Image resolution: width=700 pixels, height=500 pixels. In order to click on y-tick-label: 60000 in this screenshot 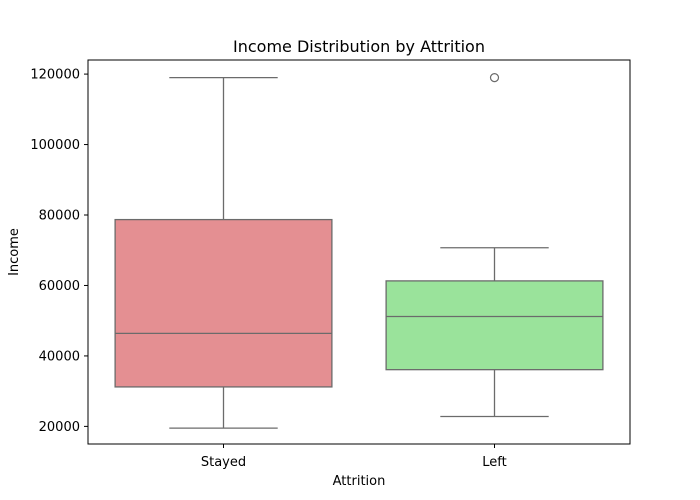, I will do `click(59, 286)`.